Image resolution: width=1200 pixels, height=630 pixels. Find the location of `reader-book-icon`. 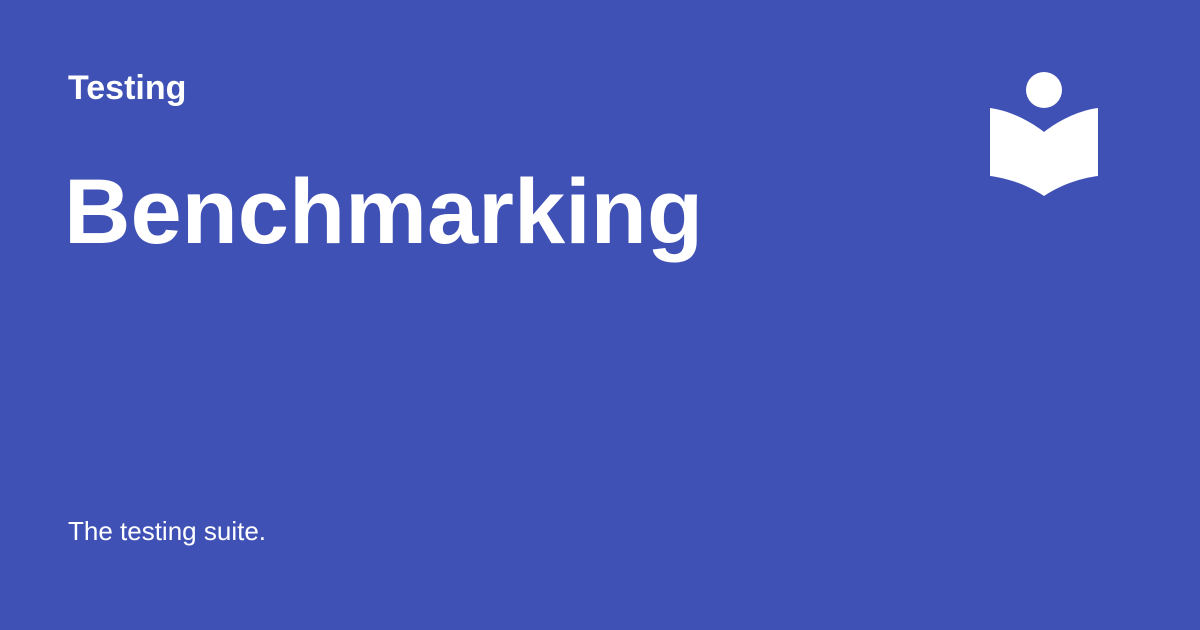

reader-book-icon is located at coordinates (1044, 134).